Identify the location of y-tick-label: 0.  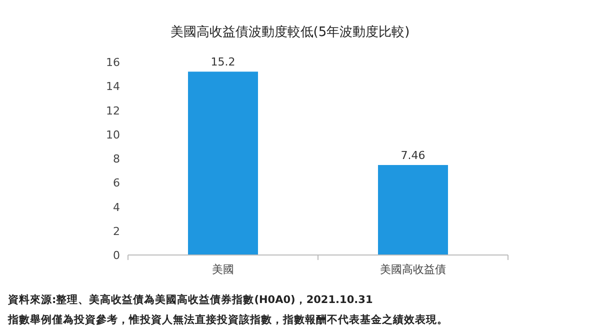
(116, 255).